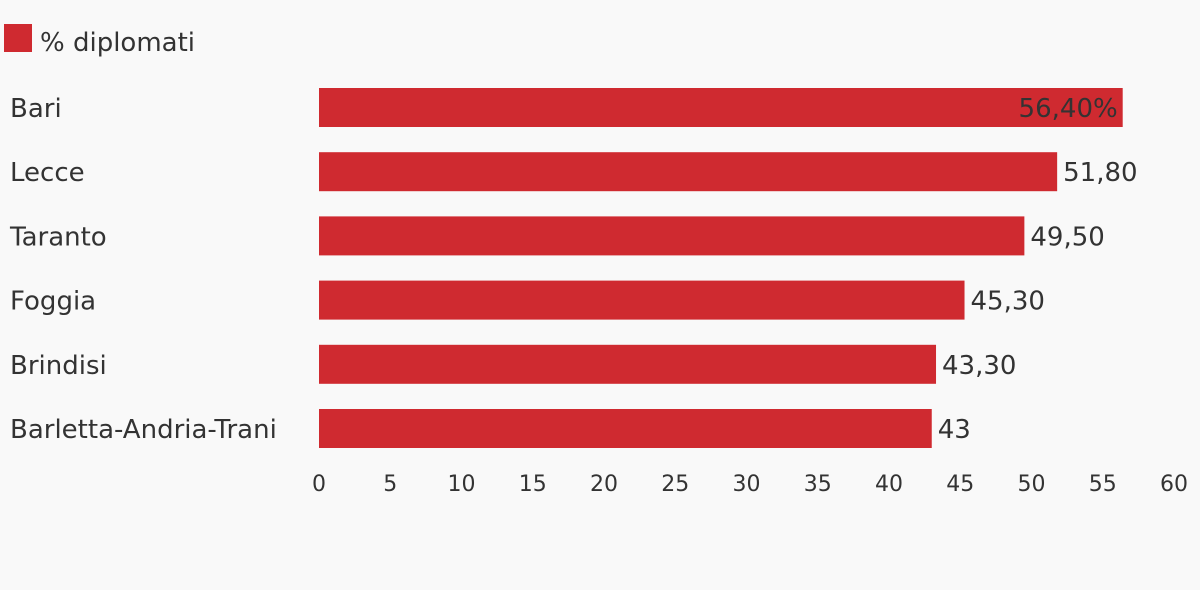 This screenshot has width=1200, height=590. Describe the element at coordinates (18, 38) in the screenshot. I see `legend-swatch` at that location.